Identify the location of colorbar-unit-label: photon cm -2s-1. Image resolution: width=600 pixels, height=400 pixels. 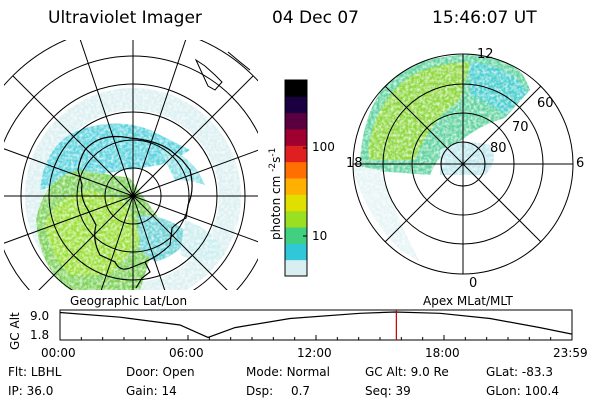
(274, 194).